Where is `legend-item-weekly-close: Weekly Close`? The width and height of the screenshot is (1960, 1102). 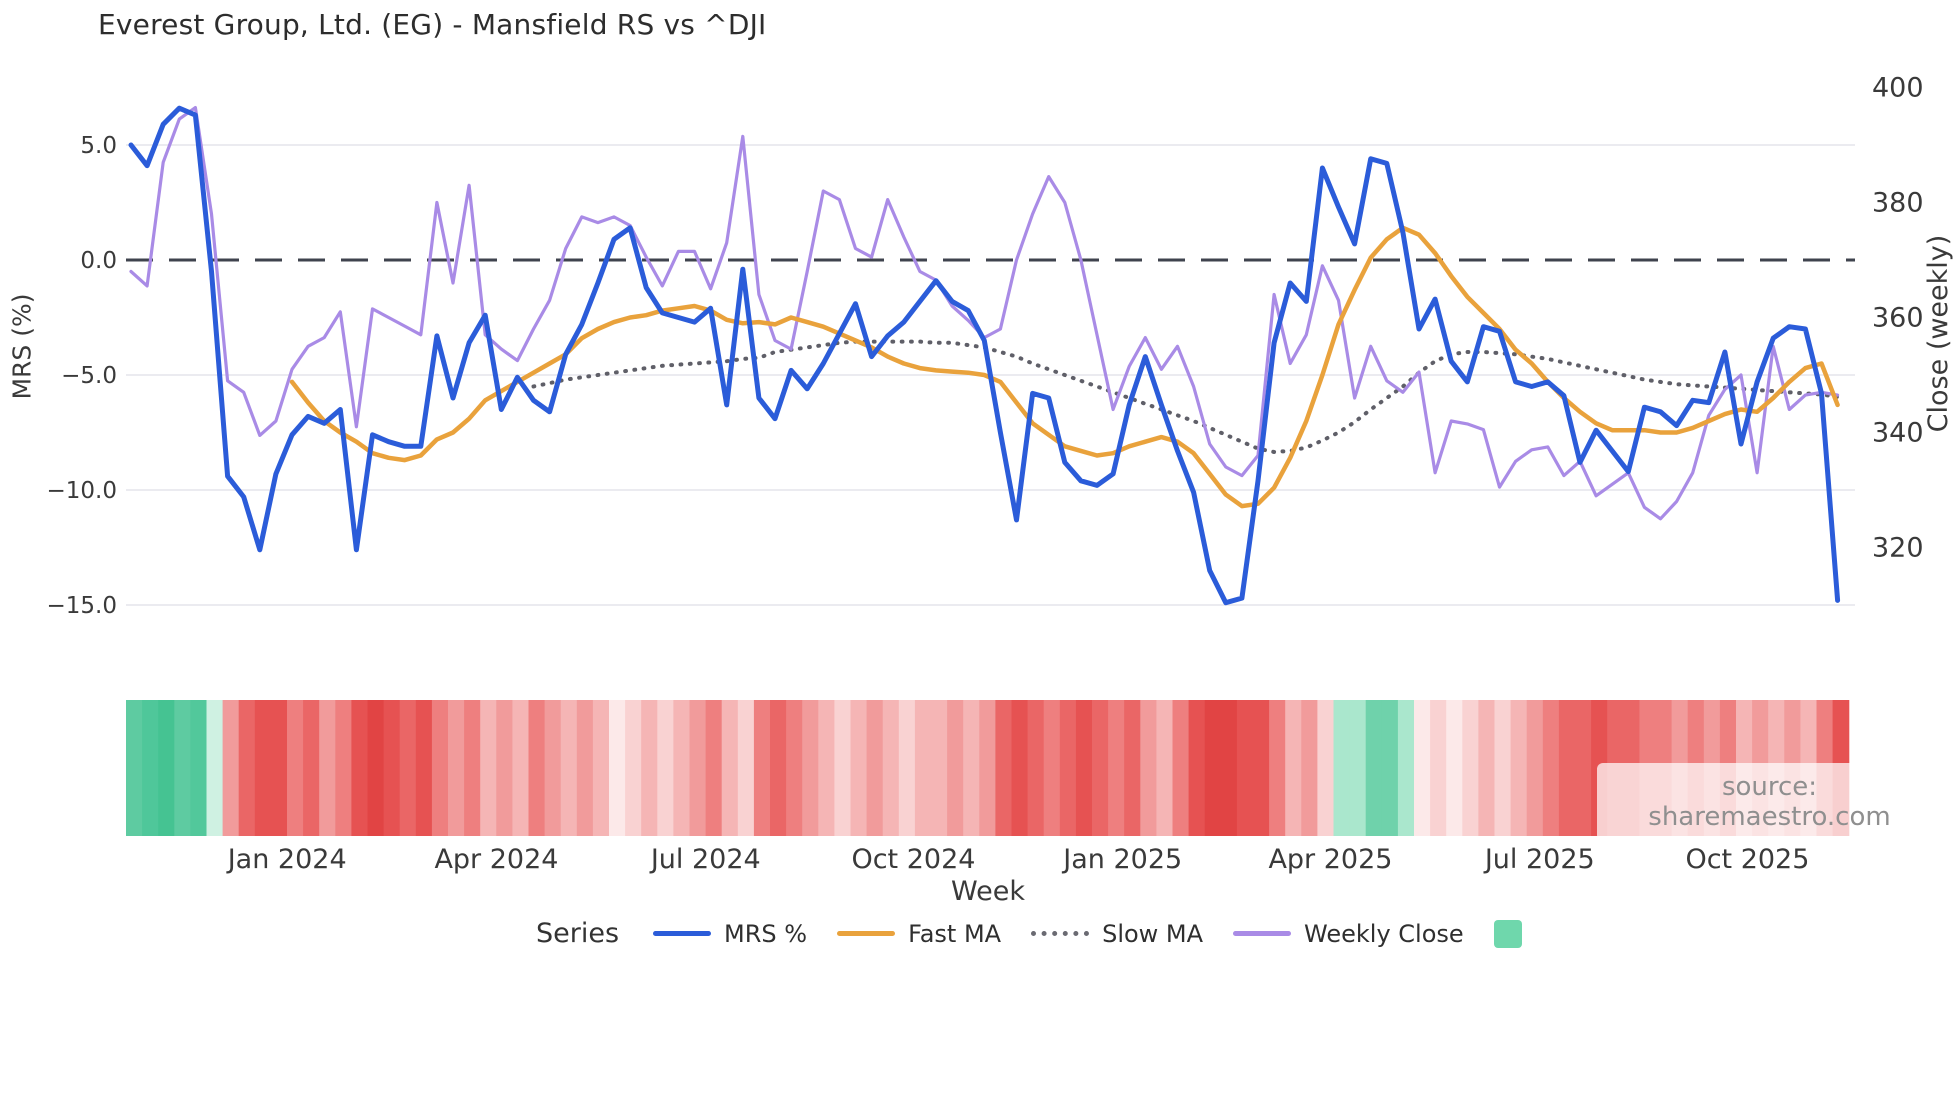
legend-item-weekly-close: Weekly Close is located at coordinates (1348, 934).